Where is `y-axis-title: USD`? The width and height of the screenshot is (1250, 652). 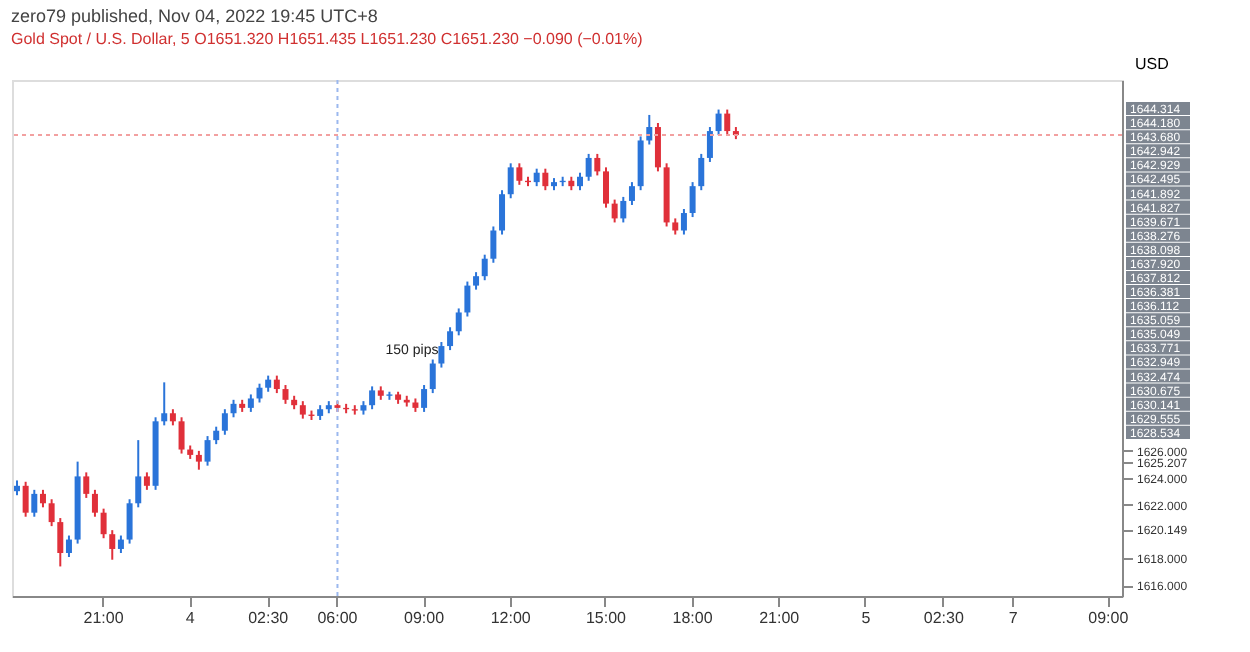
y-axis-title: USD is located at coordinates (1152, 64).